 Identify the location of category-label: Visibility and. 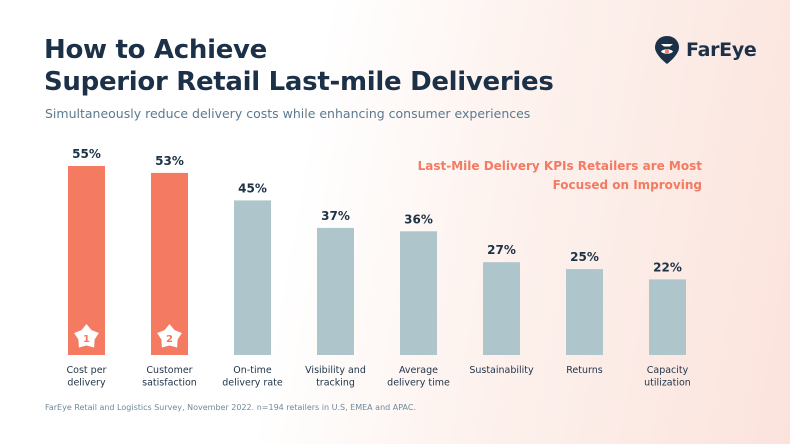
(335, 370).